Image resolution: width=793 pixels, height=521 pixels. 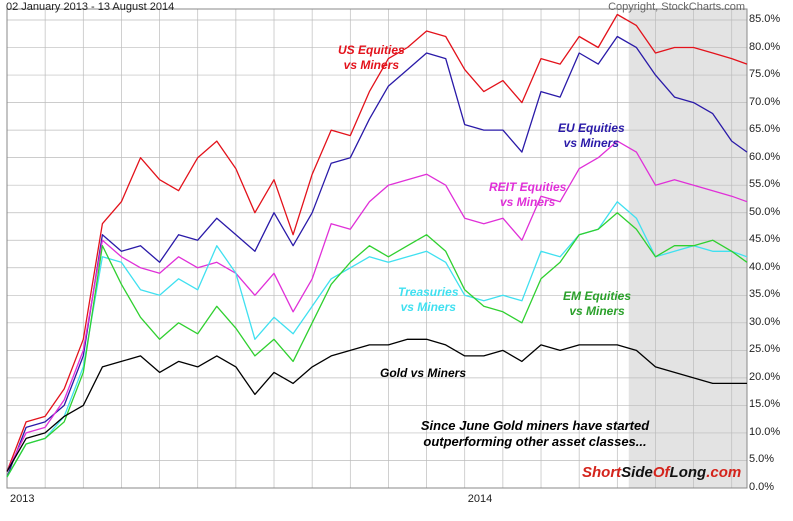 What do you see at coordinates (765, 431) in the screenshot?
I see `y-tick-label: 10.0%` at bounding box center [765, 431].